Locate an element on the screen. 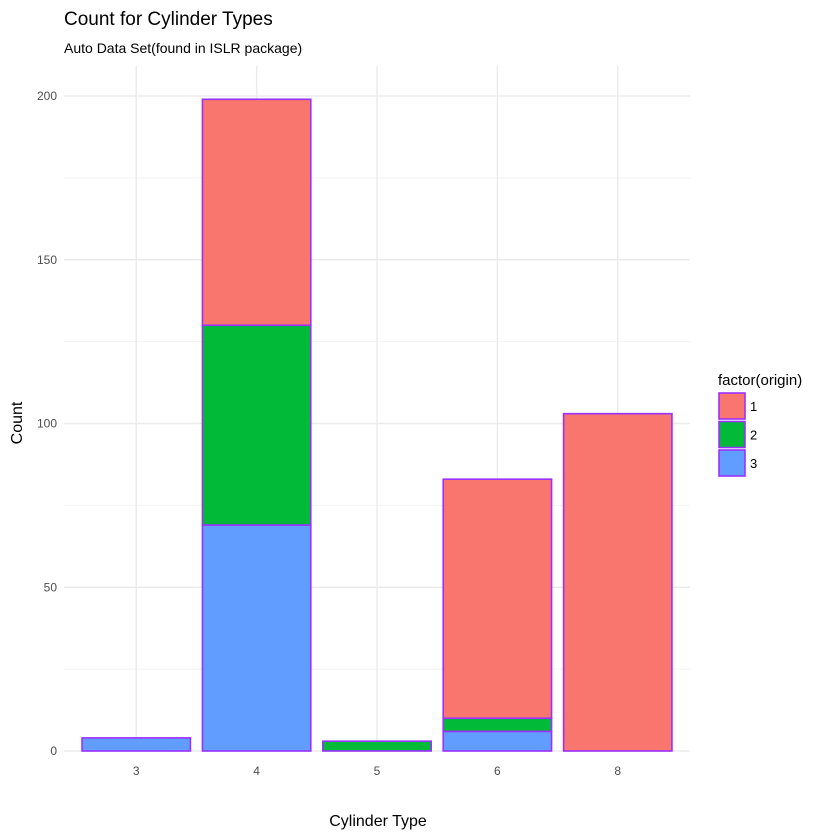 This screenshot has height=840, width=840. y-tick-label: 200 is located at coordinates (47, 96).